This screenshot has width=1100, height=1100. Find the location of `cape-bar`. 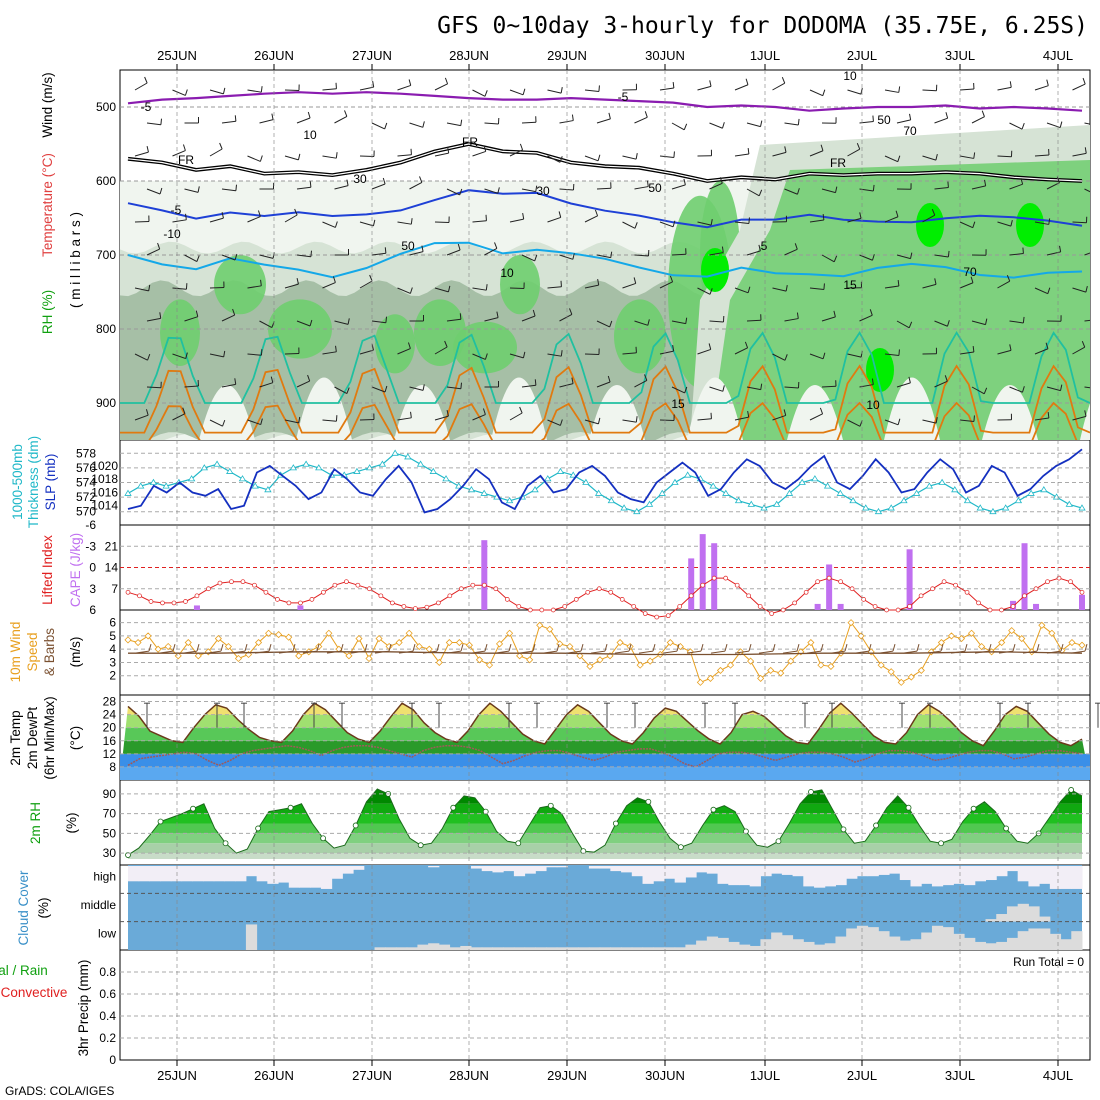

cape-bar is located at coordinates (1024, 576).